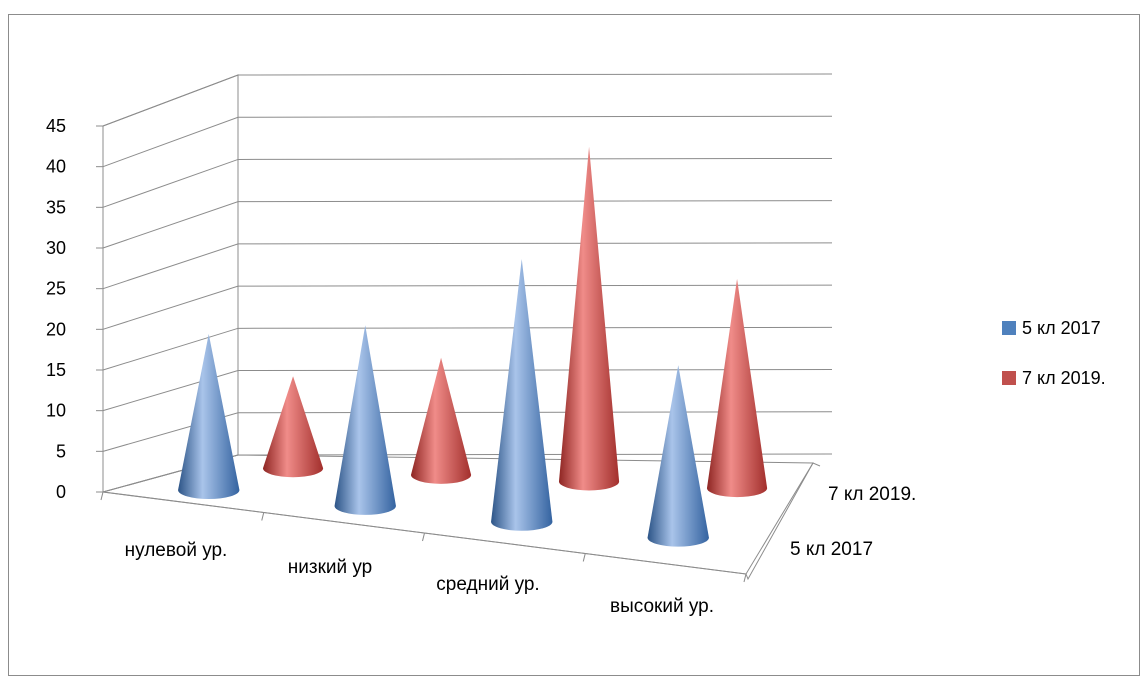  Describe the element at coordinates (783, 521) in the screenshot. I see `depth-axis` at that location.